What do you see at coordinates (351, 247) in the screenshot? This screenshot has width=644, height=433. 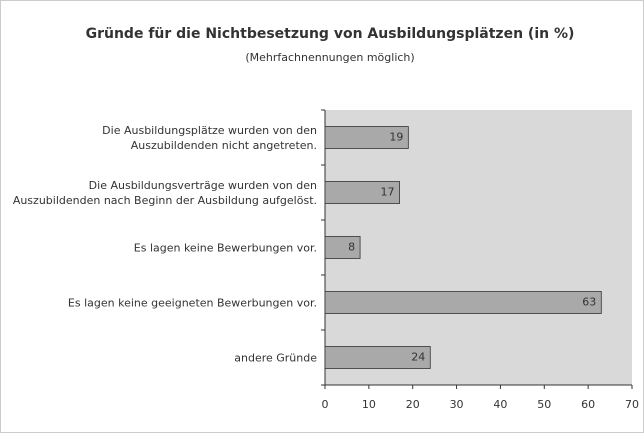 I see `value-label: 8` at bounding box center [351, 247].